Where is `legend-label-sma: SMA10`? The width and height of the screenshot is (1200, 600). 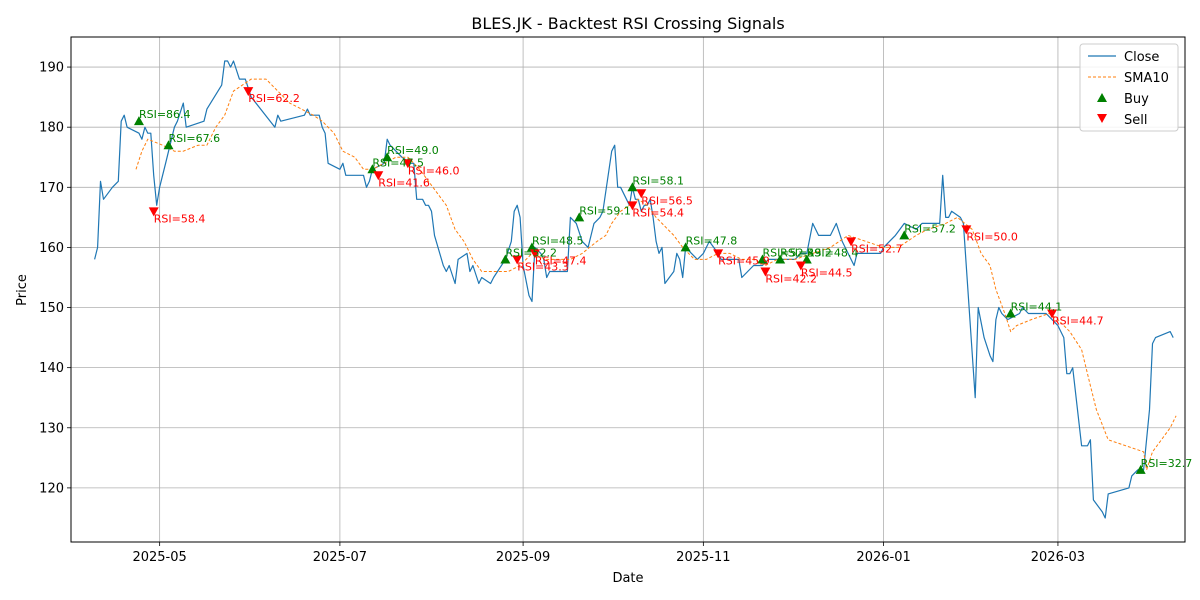 legend-label-sma: SMA10 is located at coordinates (1146, 78).